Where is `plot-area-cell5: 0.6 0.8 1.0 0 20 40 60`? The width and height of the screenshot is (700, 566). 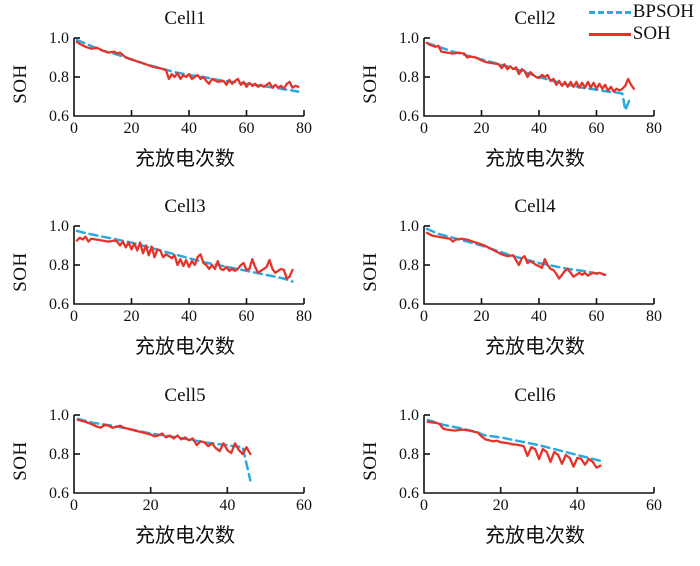 plot-area-cell5: 0.6 0.8 1.0 0 20 40 60 is located at coordinates (180, 461).